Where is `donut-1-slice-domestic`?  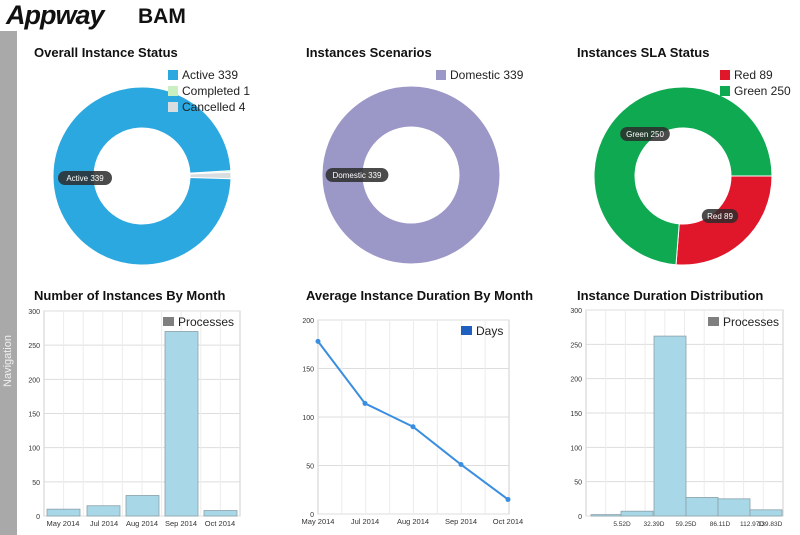 donut-1-slice-domestic is located at coordinates (411, 175).